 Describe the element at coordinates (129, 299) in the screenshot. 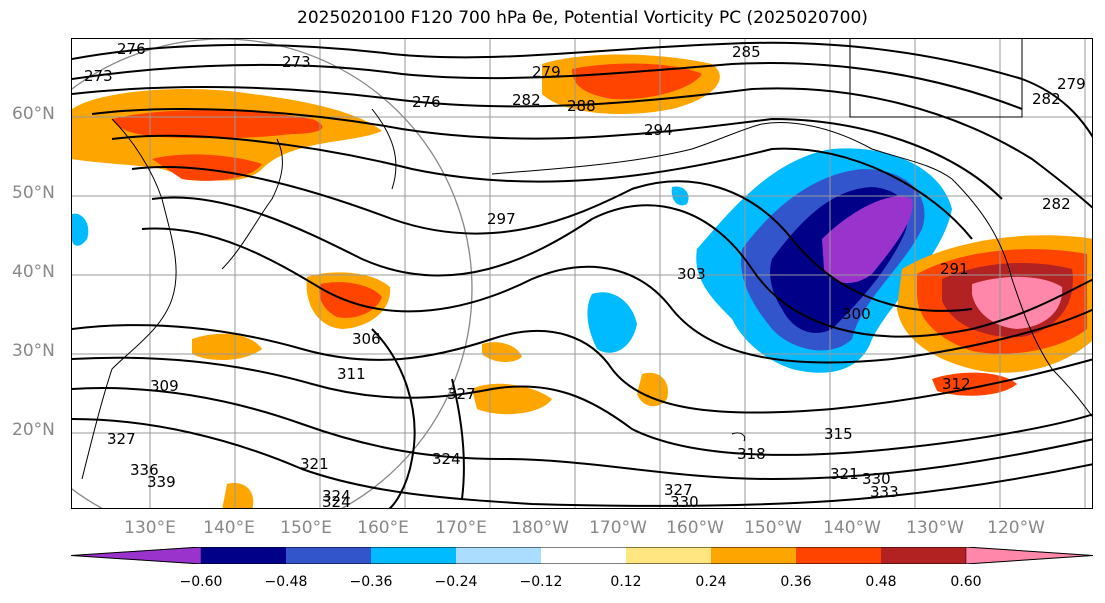

I see `asia-coast` at that location.